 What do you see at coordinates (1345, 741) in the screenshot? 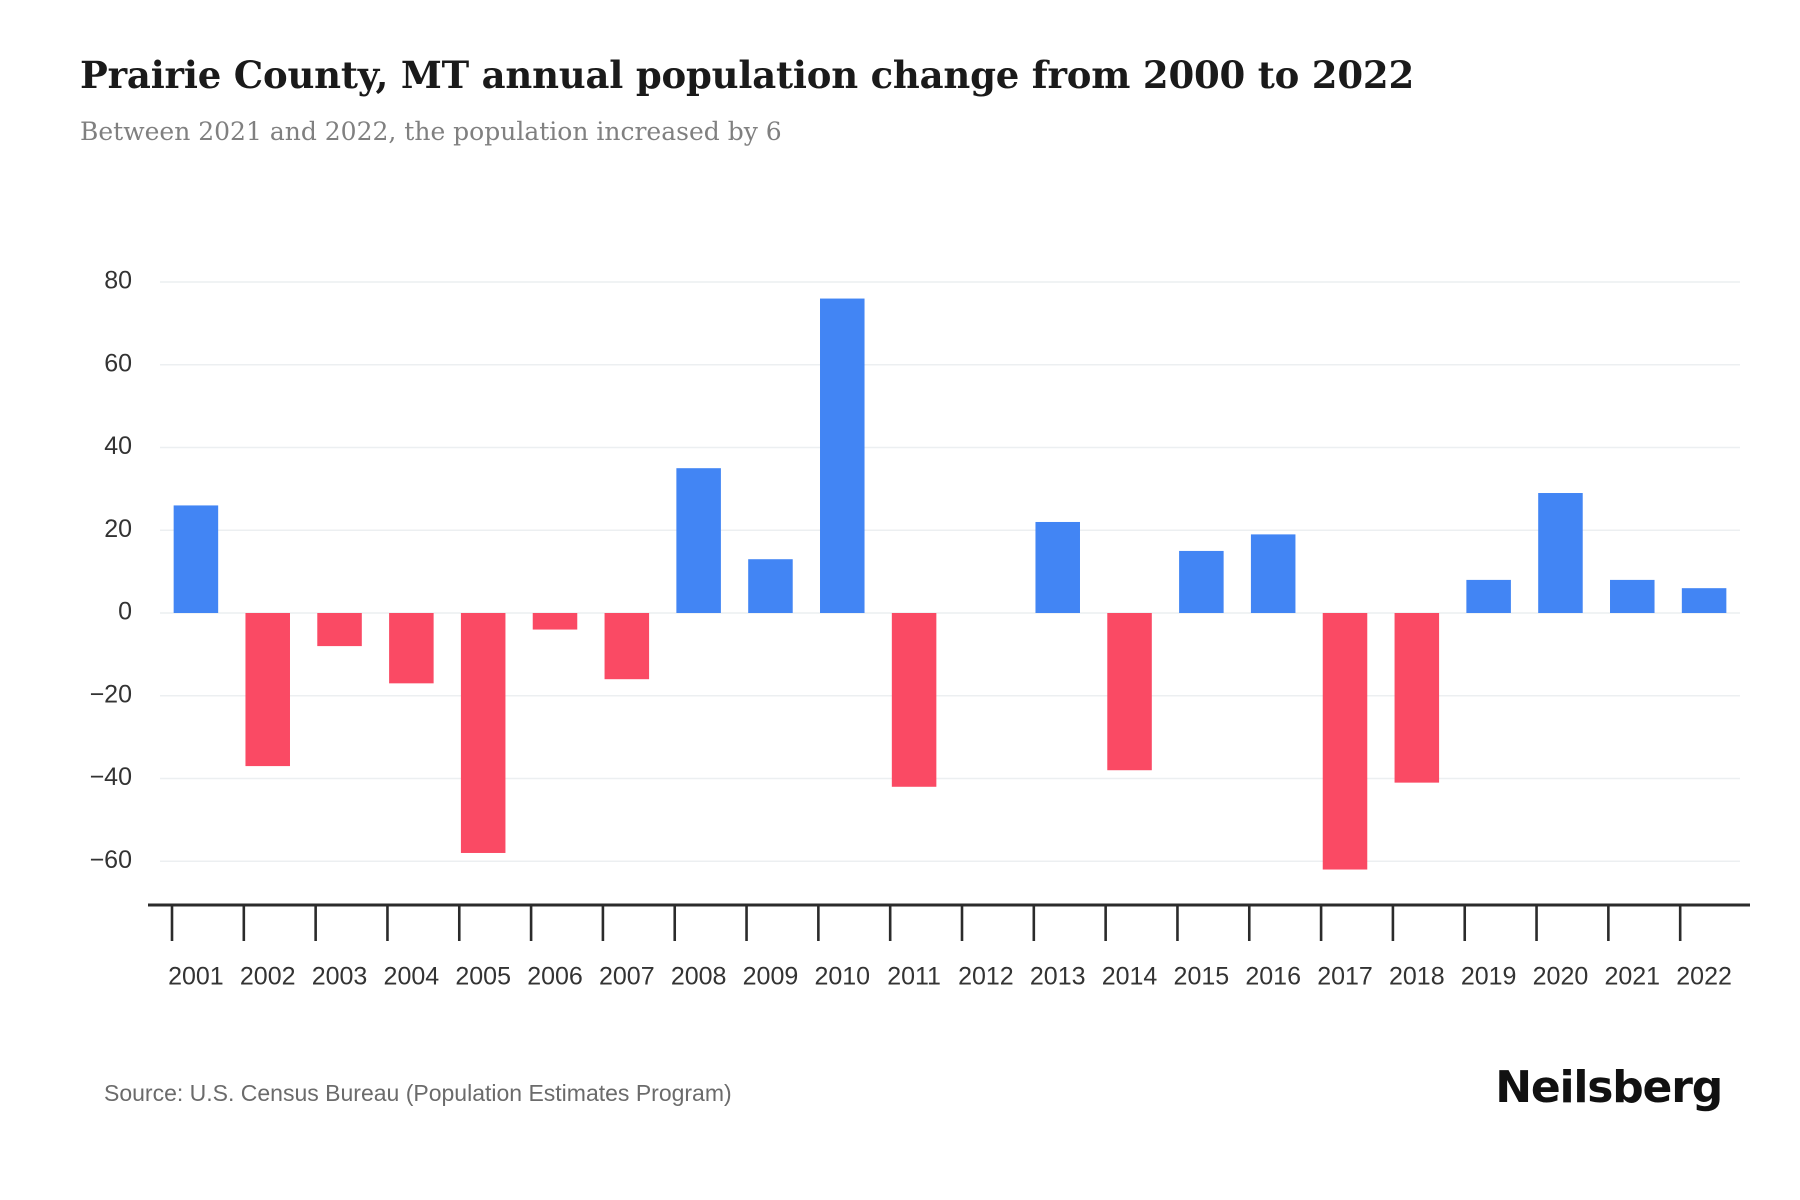
I see `bar-2017` at bounding box center [1345, 741].